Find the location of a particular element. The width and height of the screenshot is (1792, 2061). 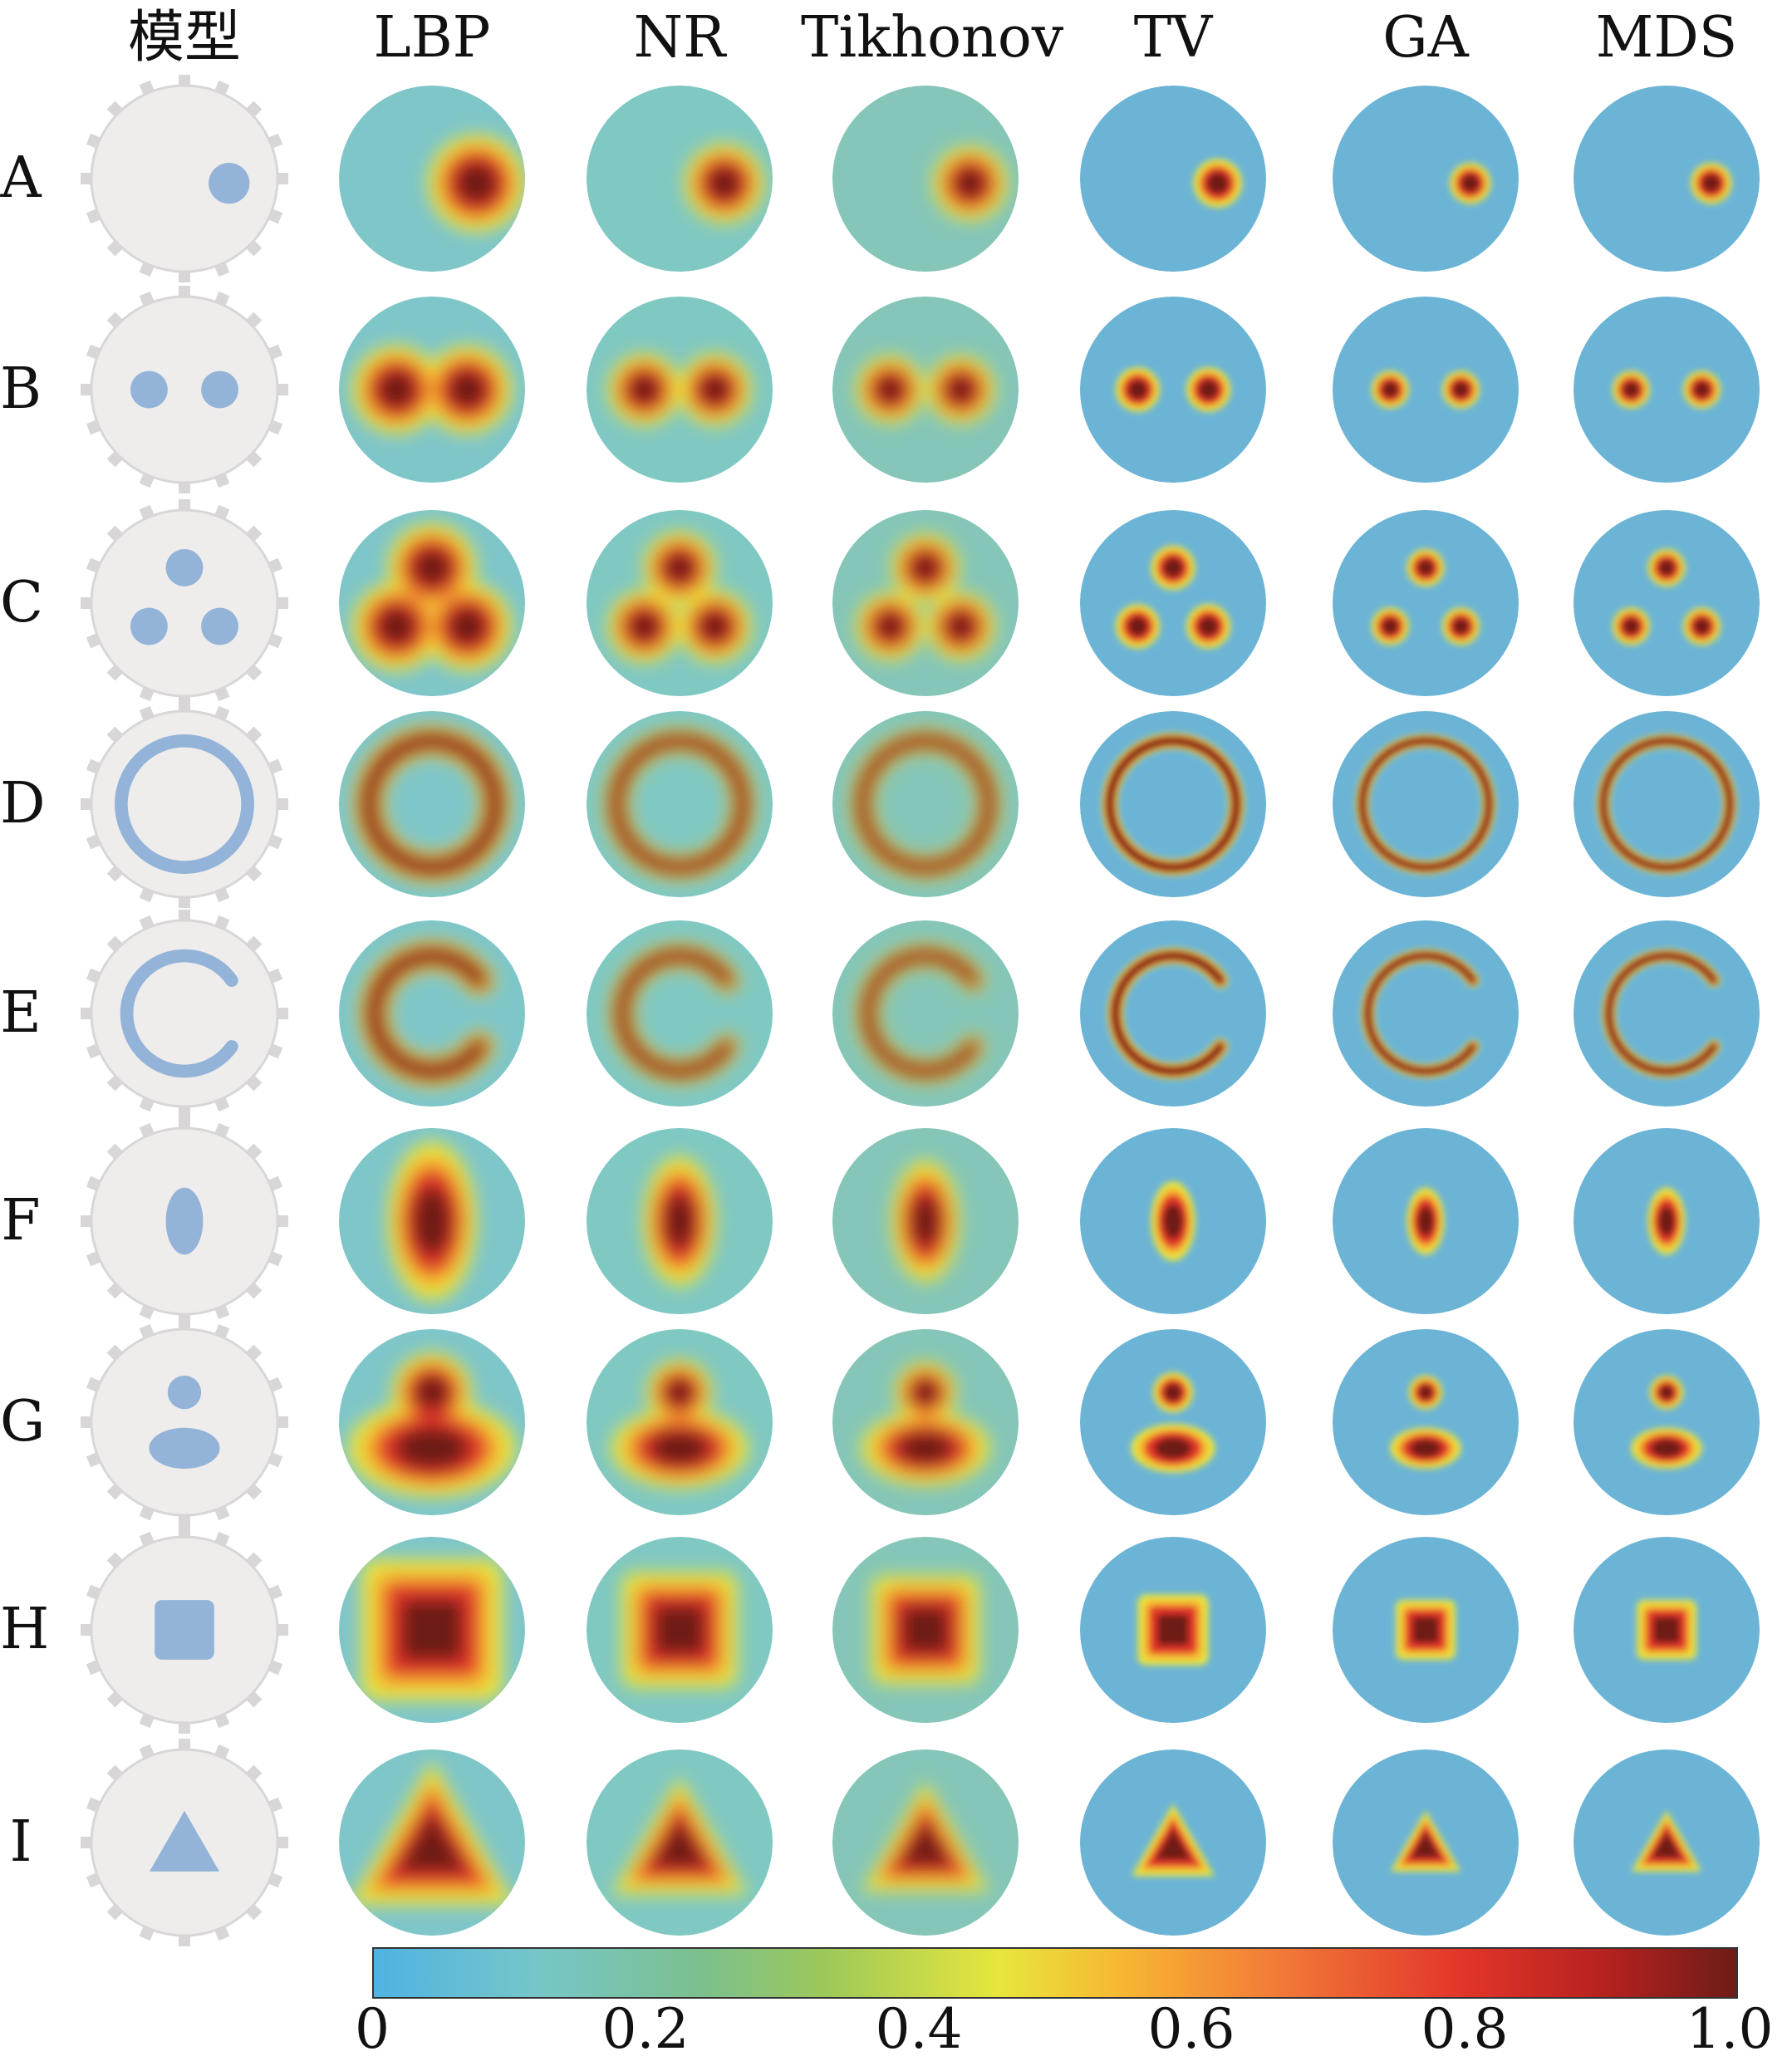

colorbar-tick: 0.6 is located at coordinates (1191, 2029).